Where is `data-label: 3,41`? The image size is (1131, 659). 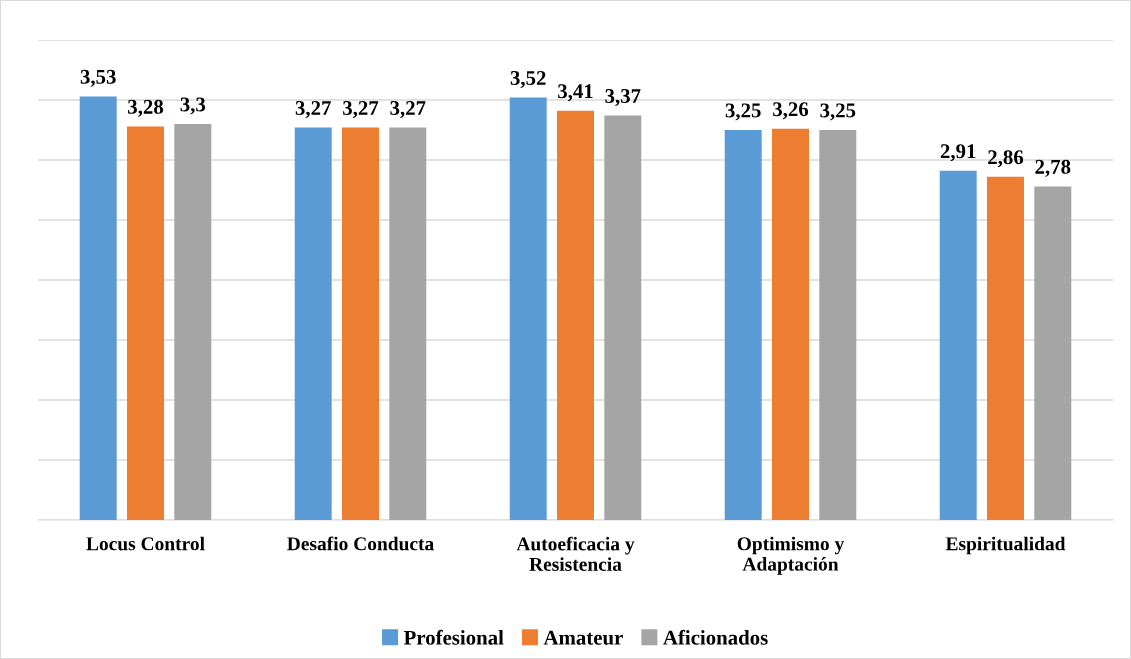
data-label: 3,41 is located at coordinates (575, 93).